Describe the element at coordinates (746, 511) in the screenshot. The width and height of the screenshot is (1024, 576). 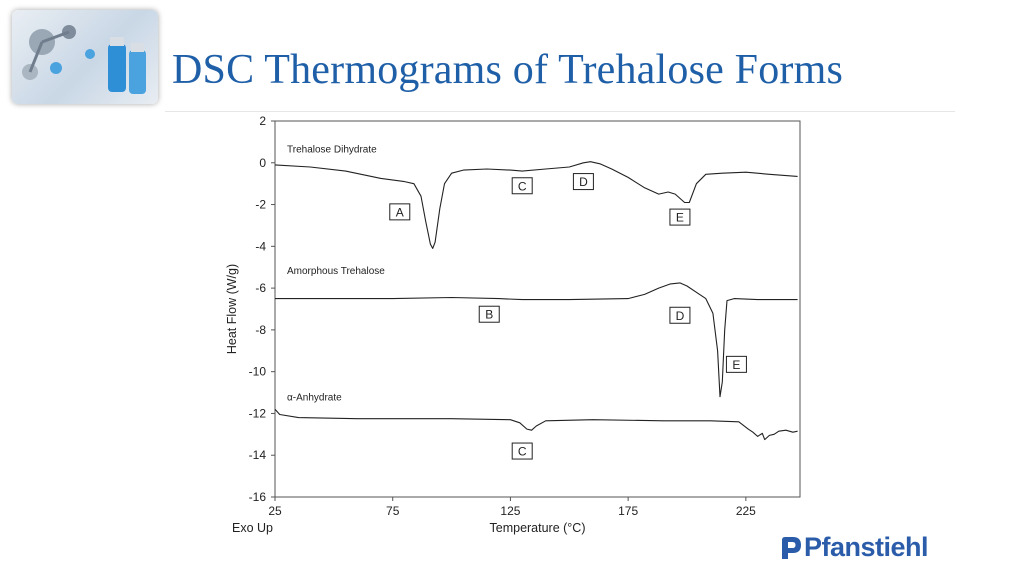
I see `x-tick-label: 225` at that location.